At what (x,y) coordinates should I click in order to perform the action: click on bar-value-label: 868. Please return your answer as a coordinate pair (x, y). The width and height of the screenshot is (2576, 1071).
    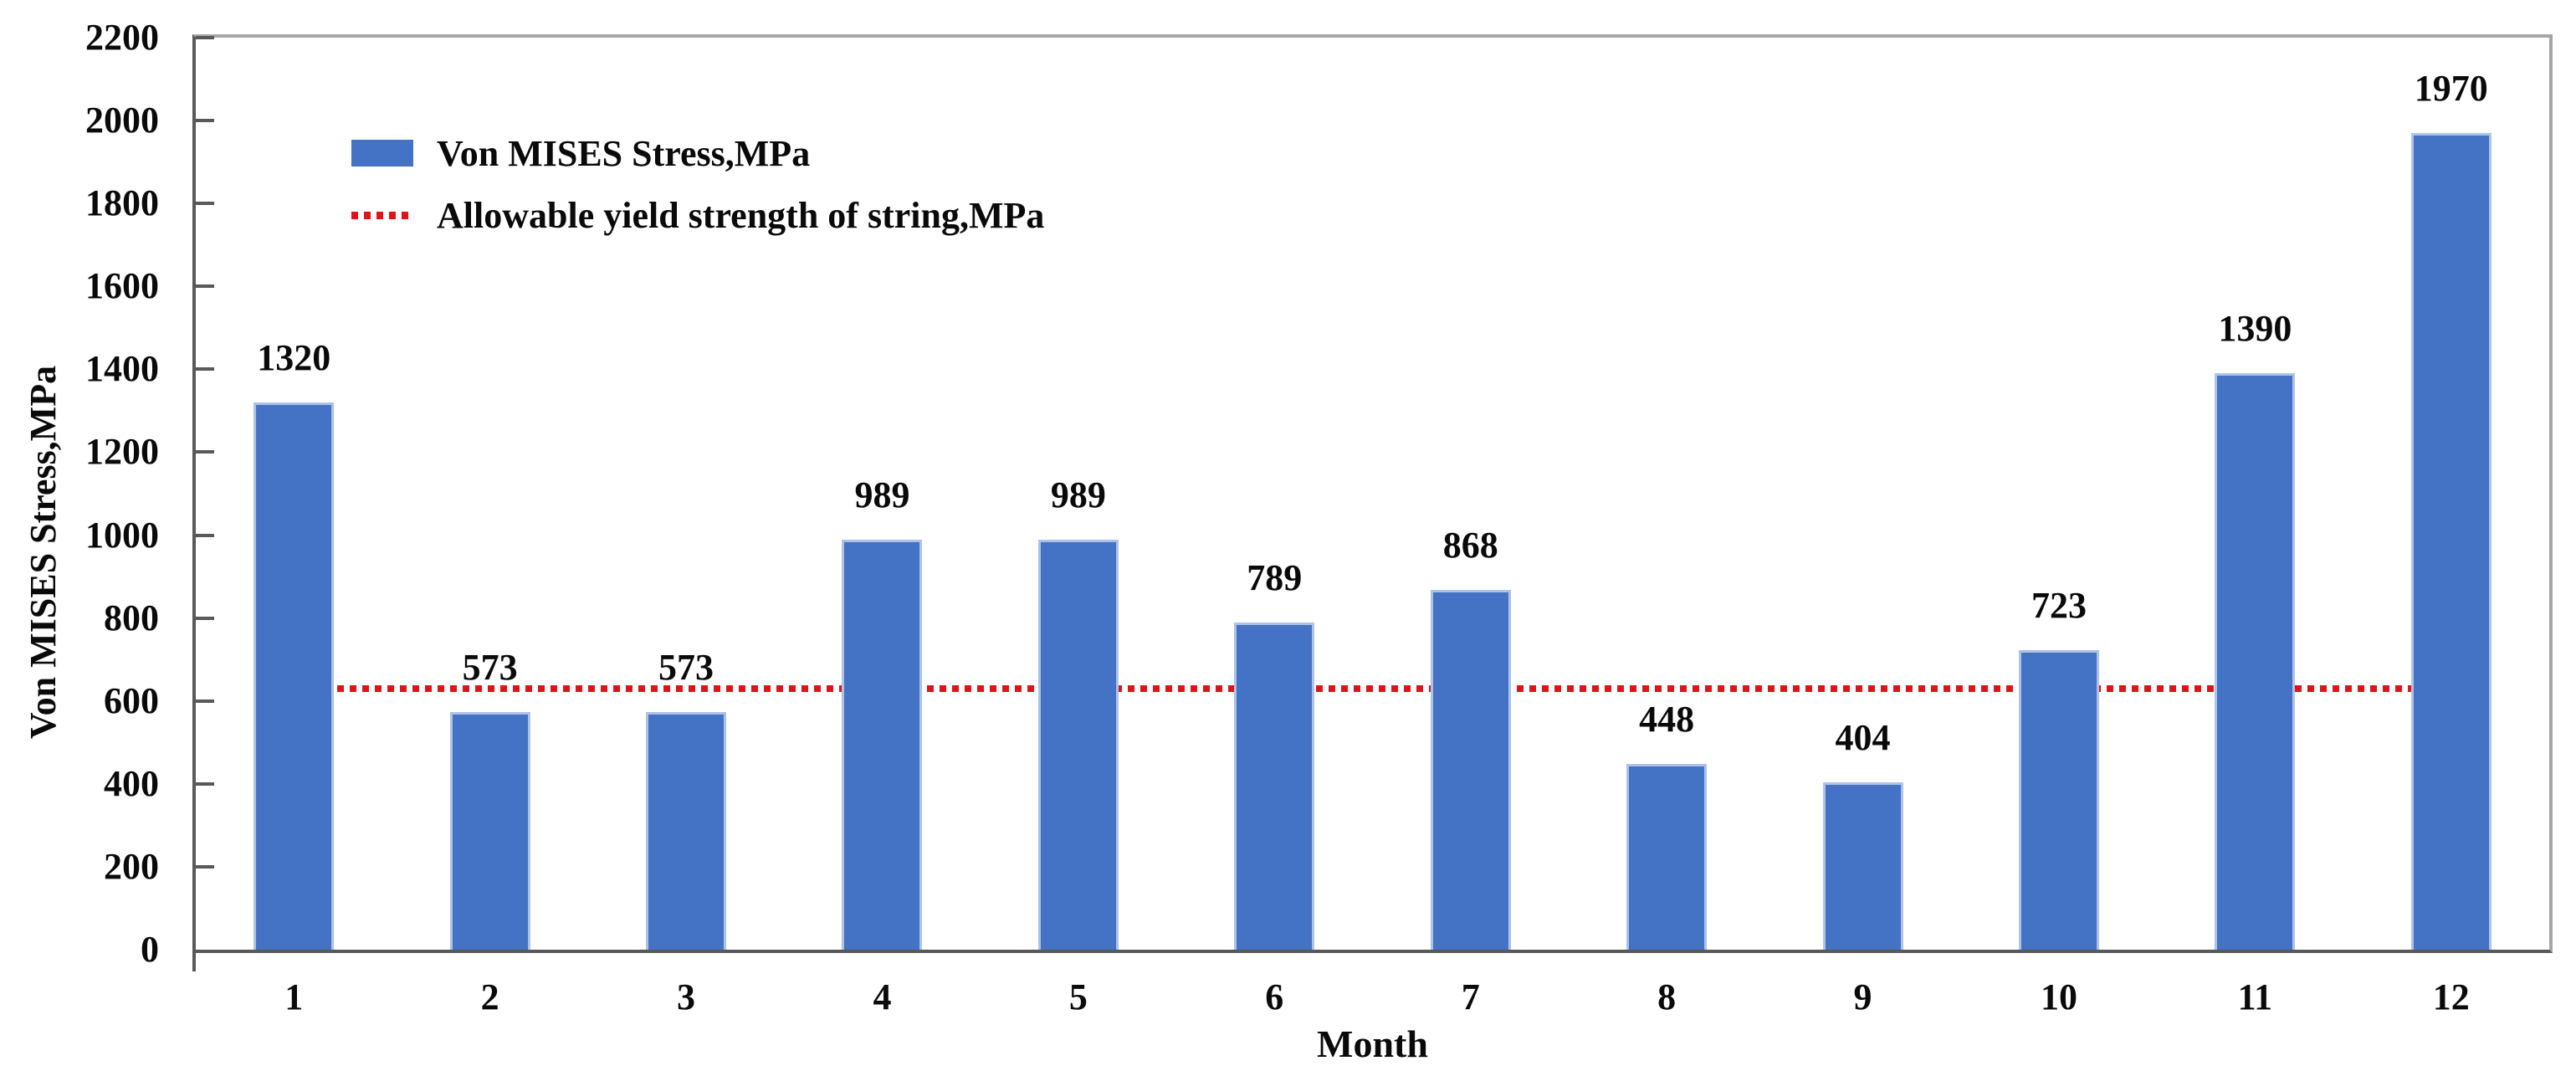
    Looking at the image, I should click on (1470, 545).